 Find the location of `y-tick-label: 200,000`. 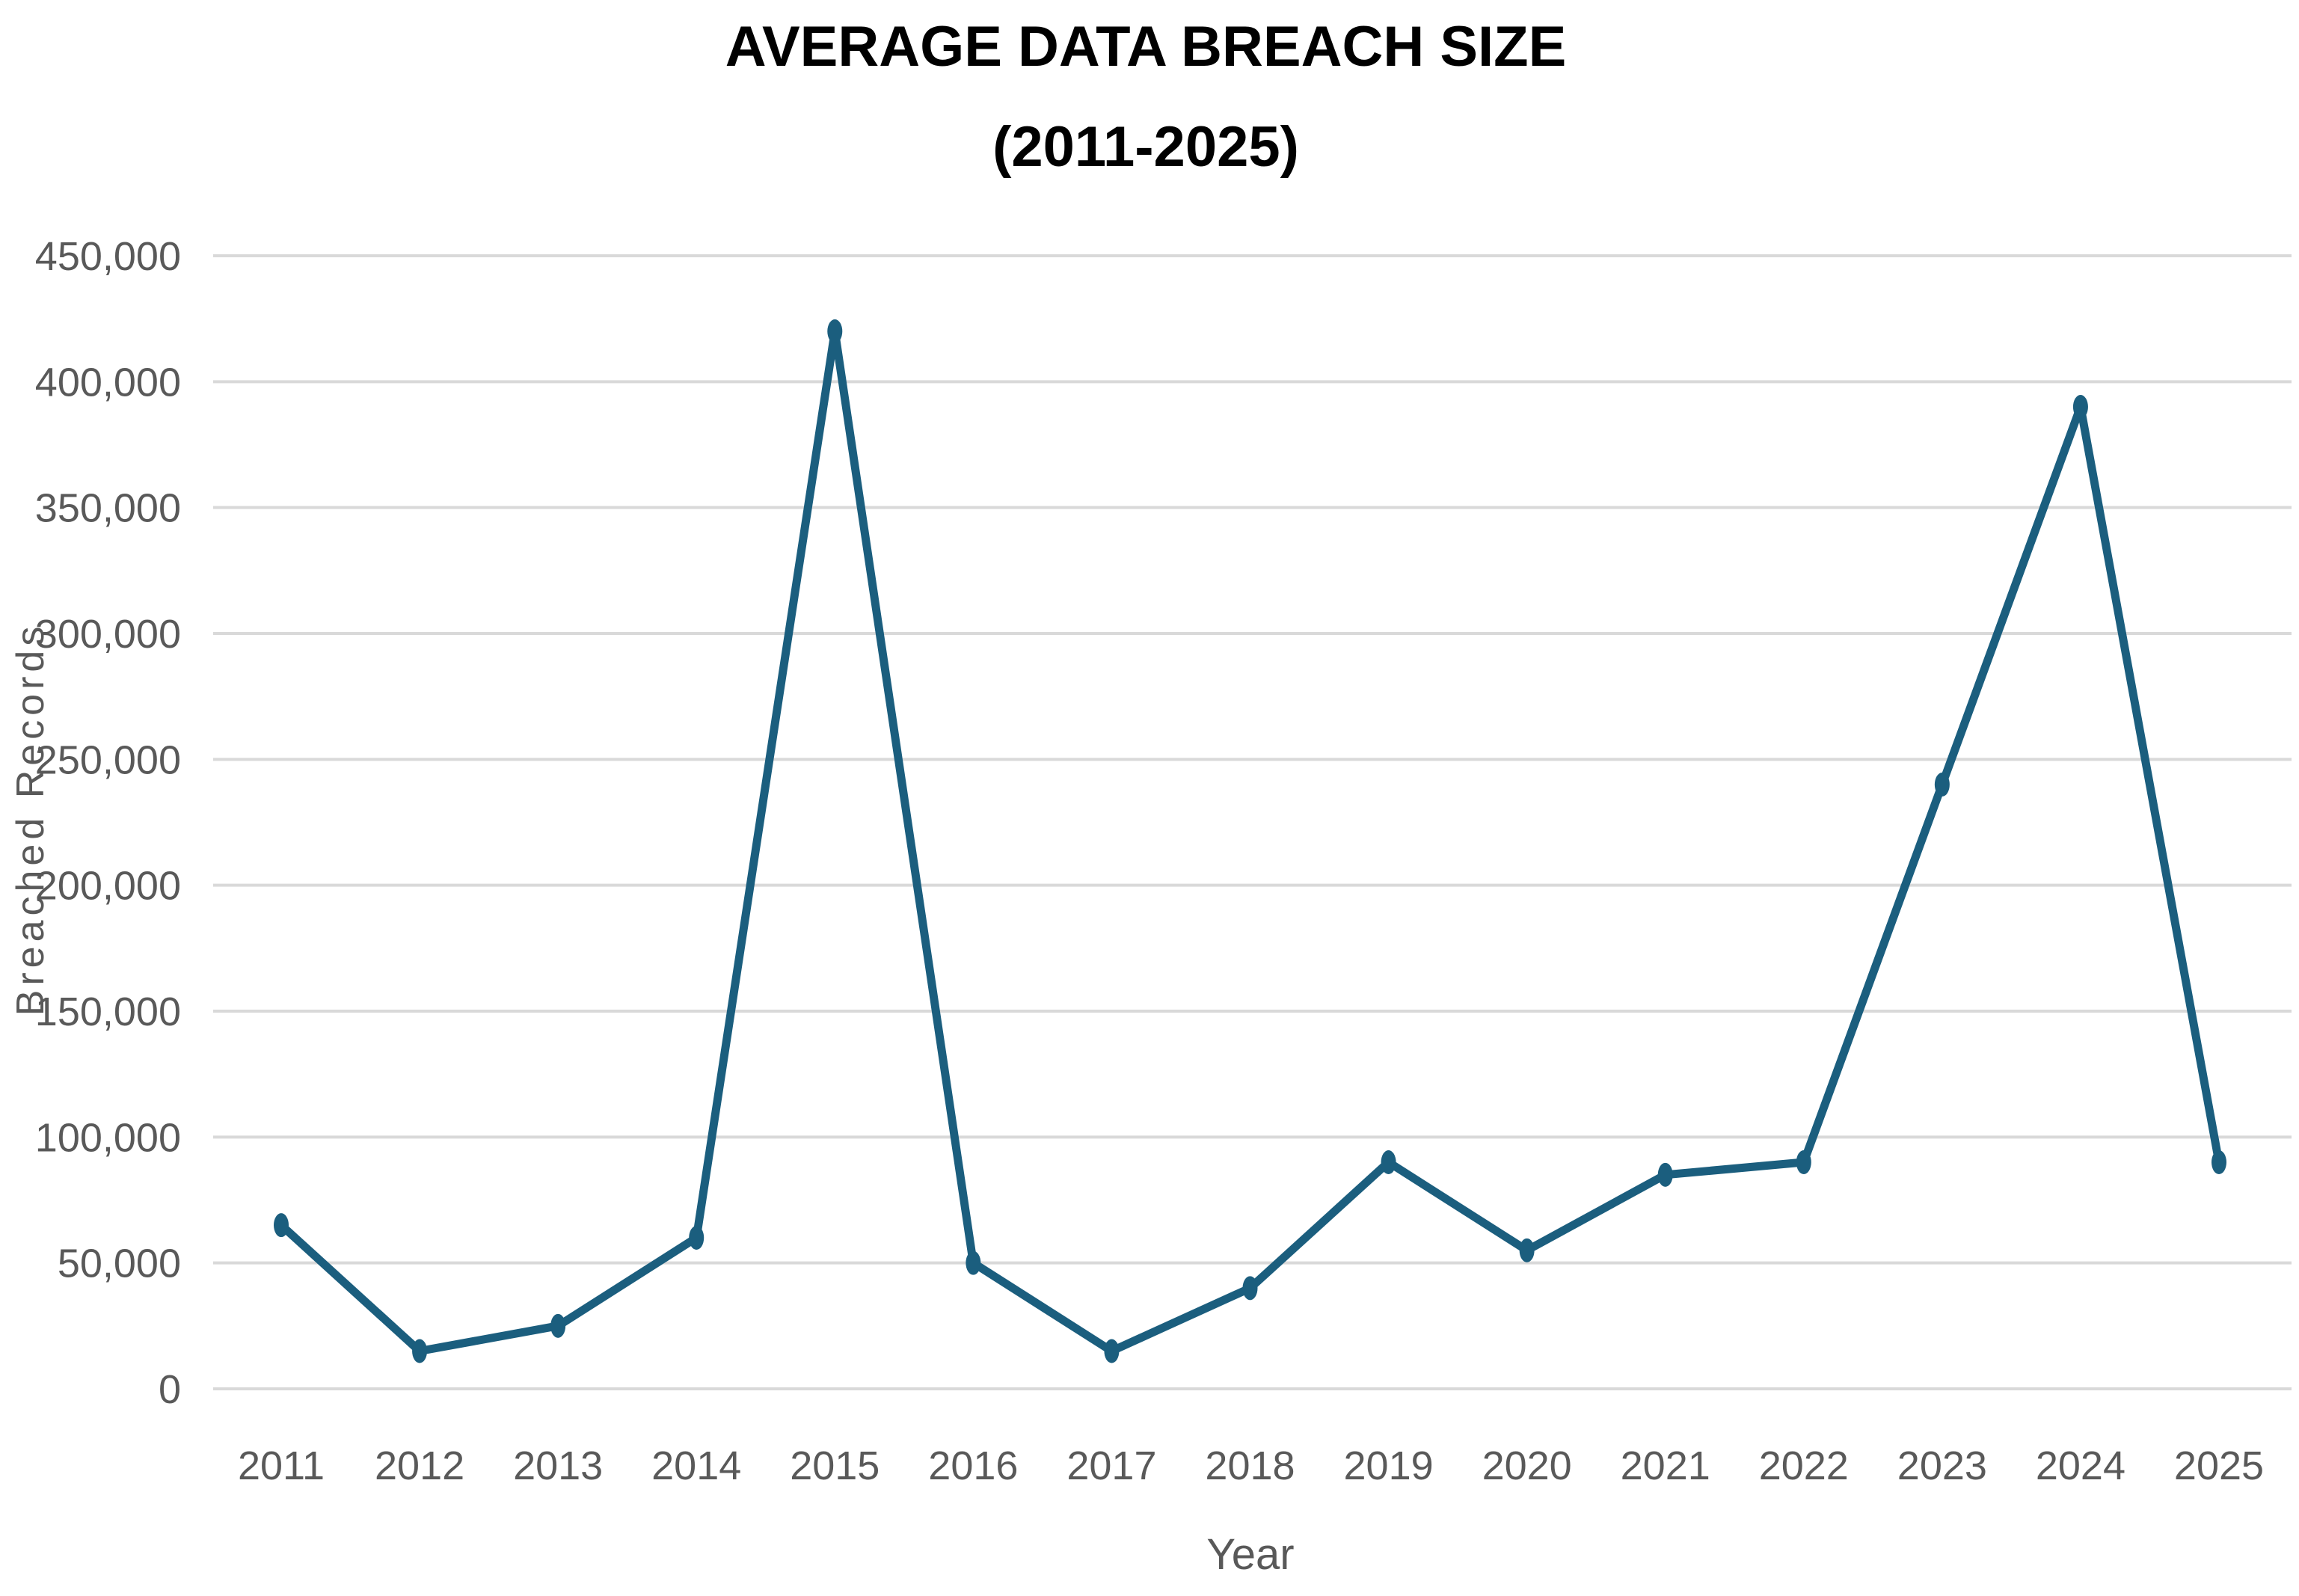

y-tick-label: 200,000 is located at coordinates (108, 887).